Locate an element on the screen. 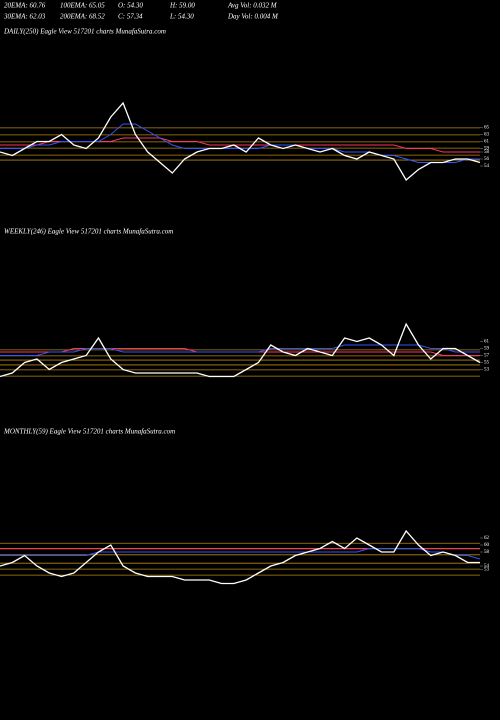 This screenshot has width=500, height=720. header-stat: 100EMA: 65.05 is located at coordinates (82, 6).